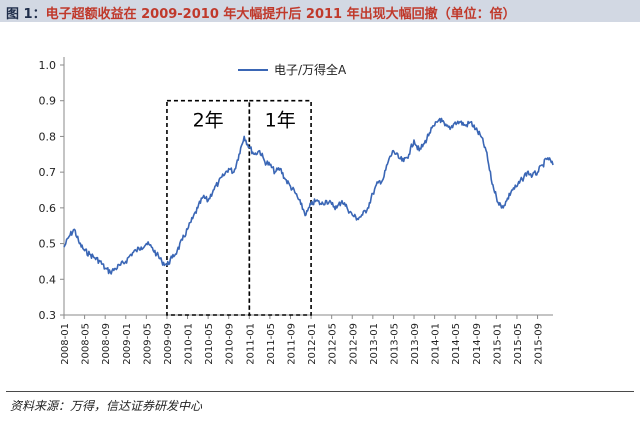 This screenshot has width=640, height=422. What do you see at coordinates (48, 315) in the screenshot?
I see `y-tick-label: 0.3` at bounding box center [48, 315].